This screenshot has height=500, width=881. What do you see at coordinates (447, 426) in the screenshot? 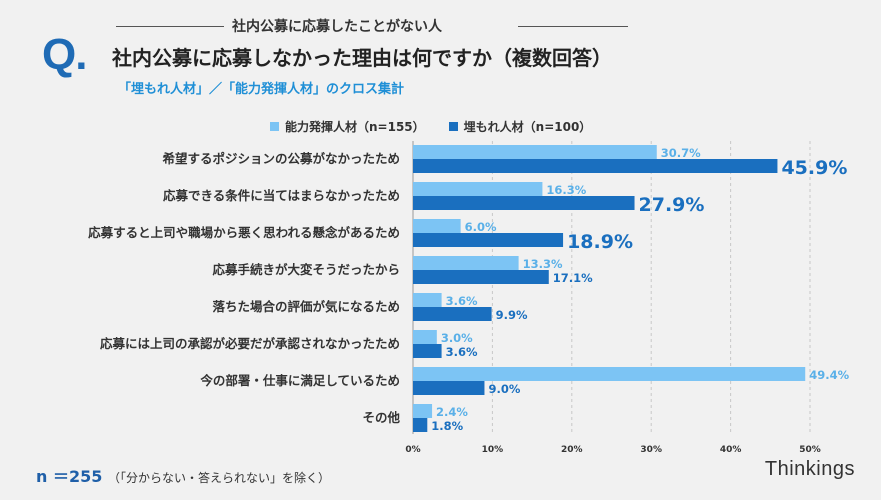
I see `data-label-dark: 1.8%` at bounding box center [447, 426].